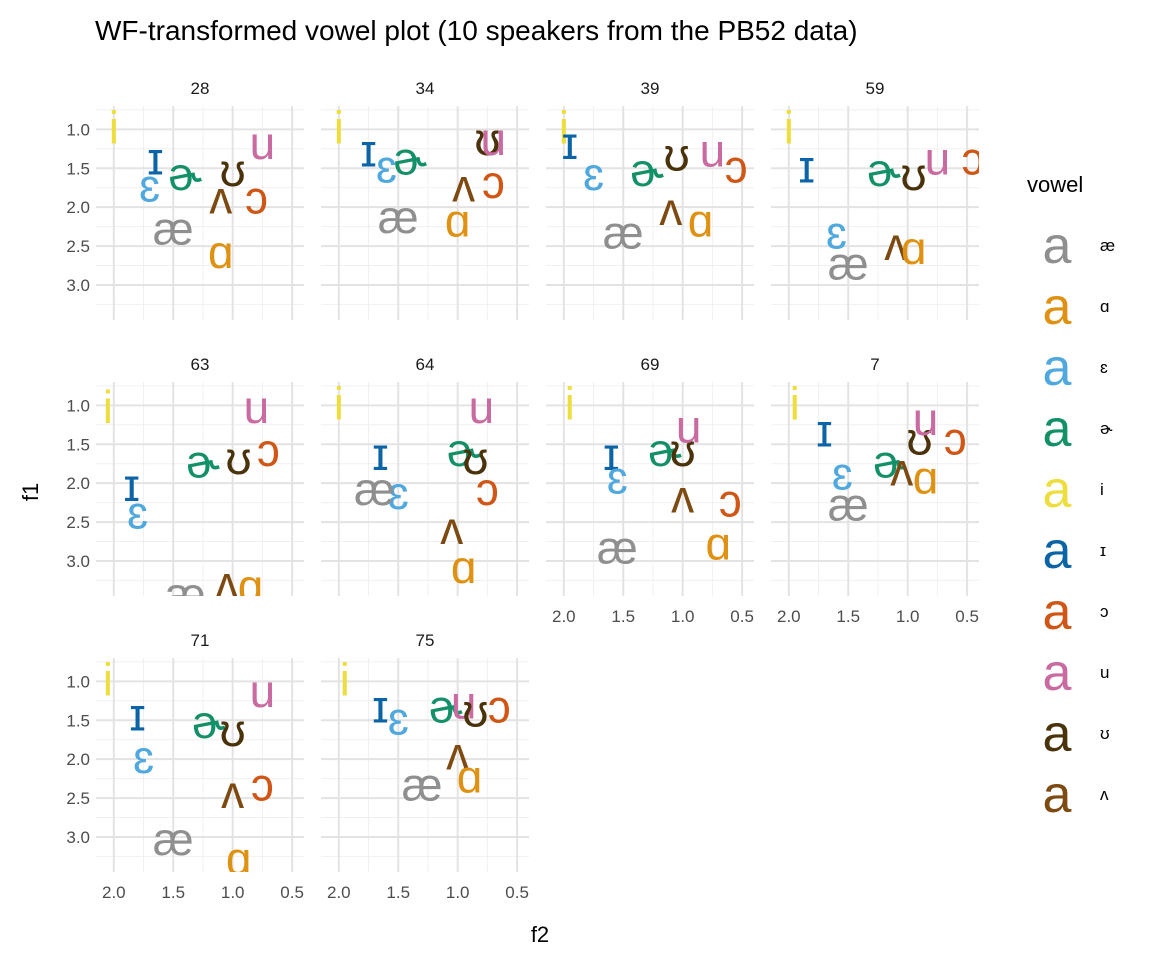  What do you see at coordinates (425, 88) in the screenshot?
I see `facet-strip-label: 34` at bounding box center [425, 88].